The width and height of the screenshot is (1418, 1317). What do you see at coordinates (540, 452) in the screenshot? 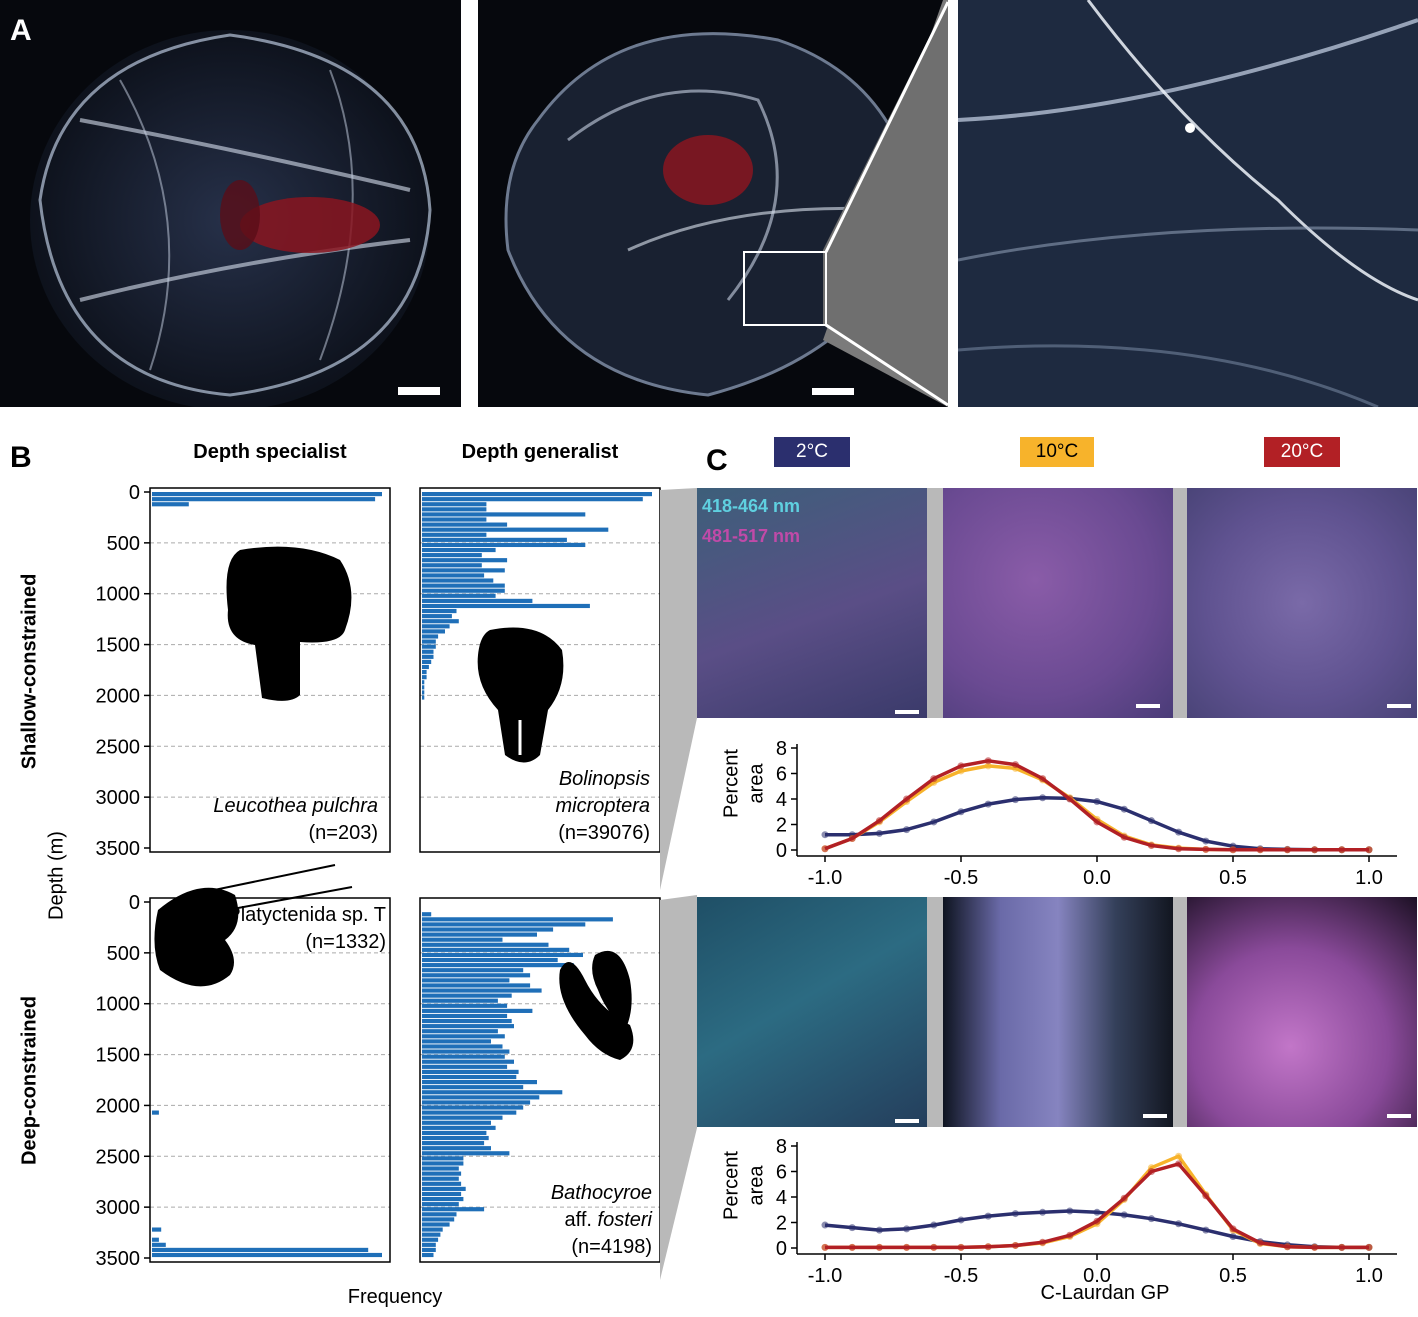
I see `header-depth-generalist: Depth generalist` at bounding box center [540, 452].